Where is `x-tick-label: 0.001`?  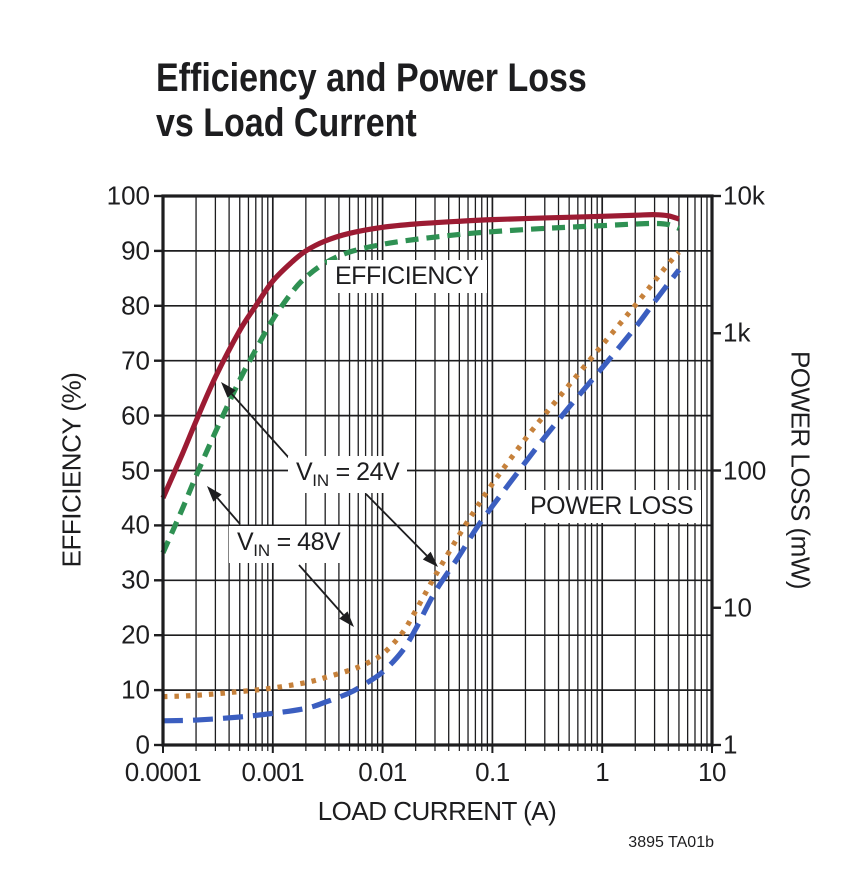
x-tick-label: 0.001 is located at coordinates (273, 772).